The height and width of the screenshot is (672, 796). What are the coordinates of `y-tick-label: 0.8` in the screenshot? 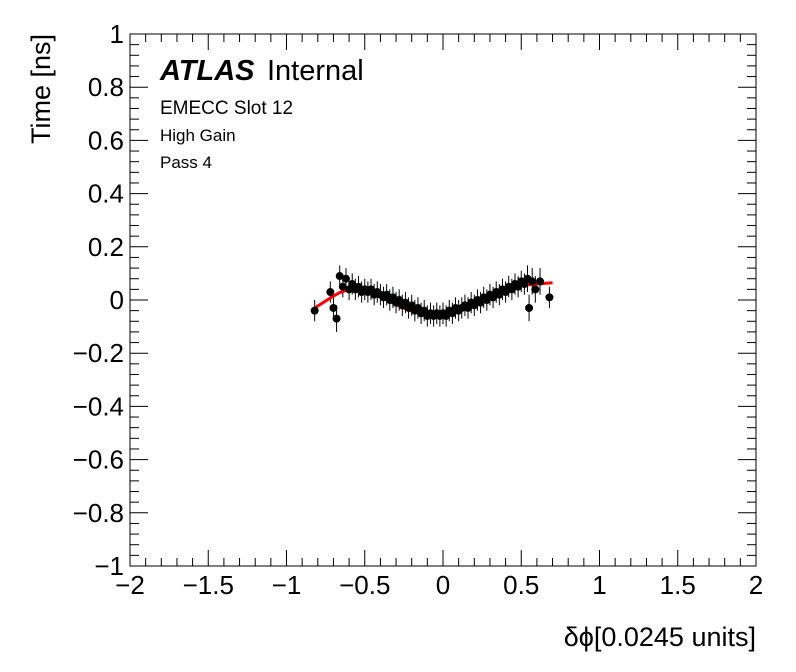 It's located at (106, 87).